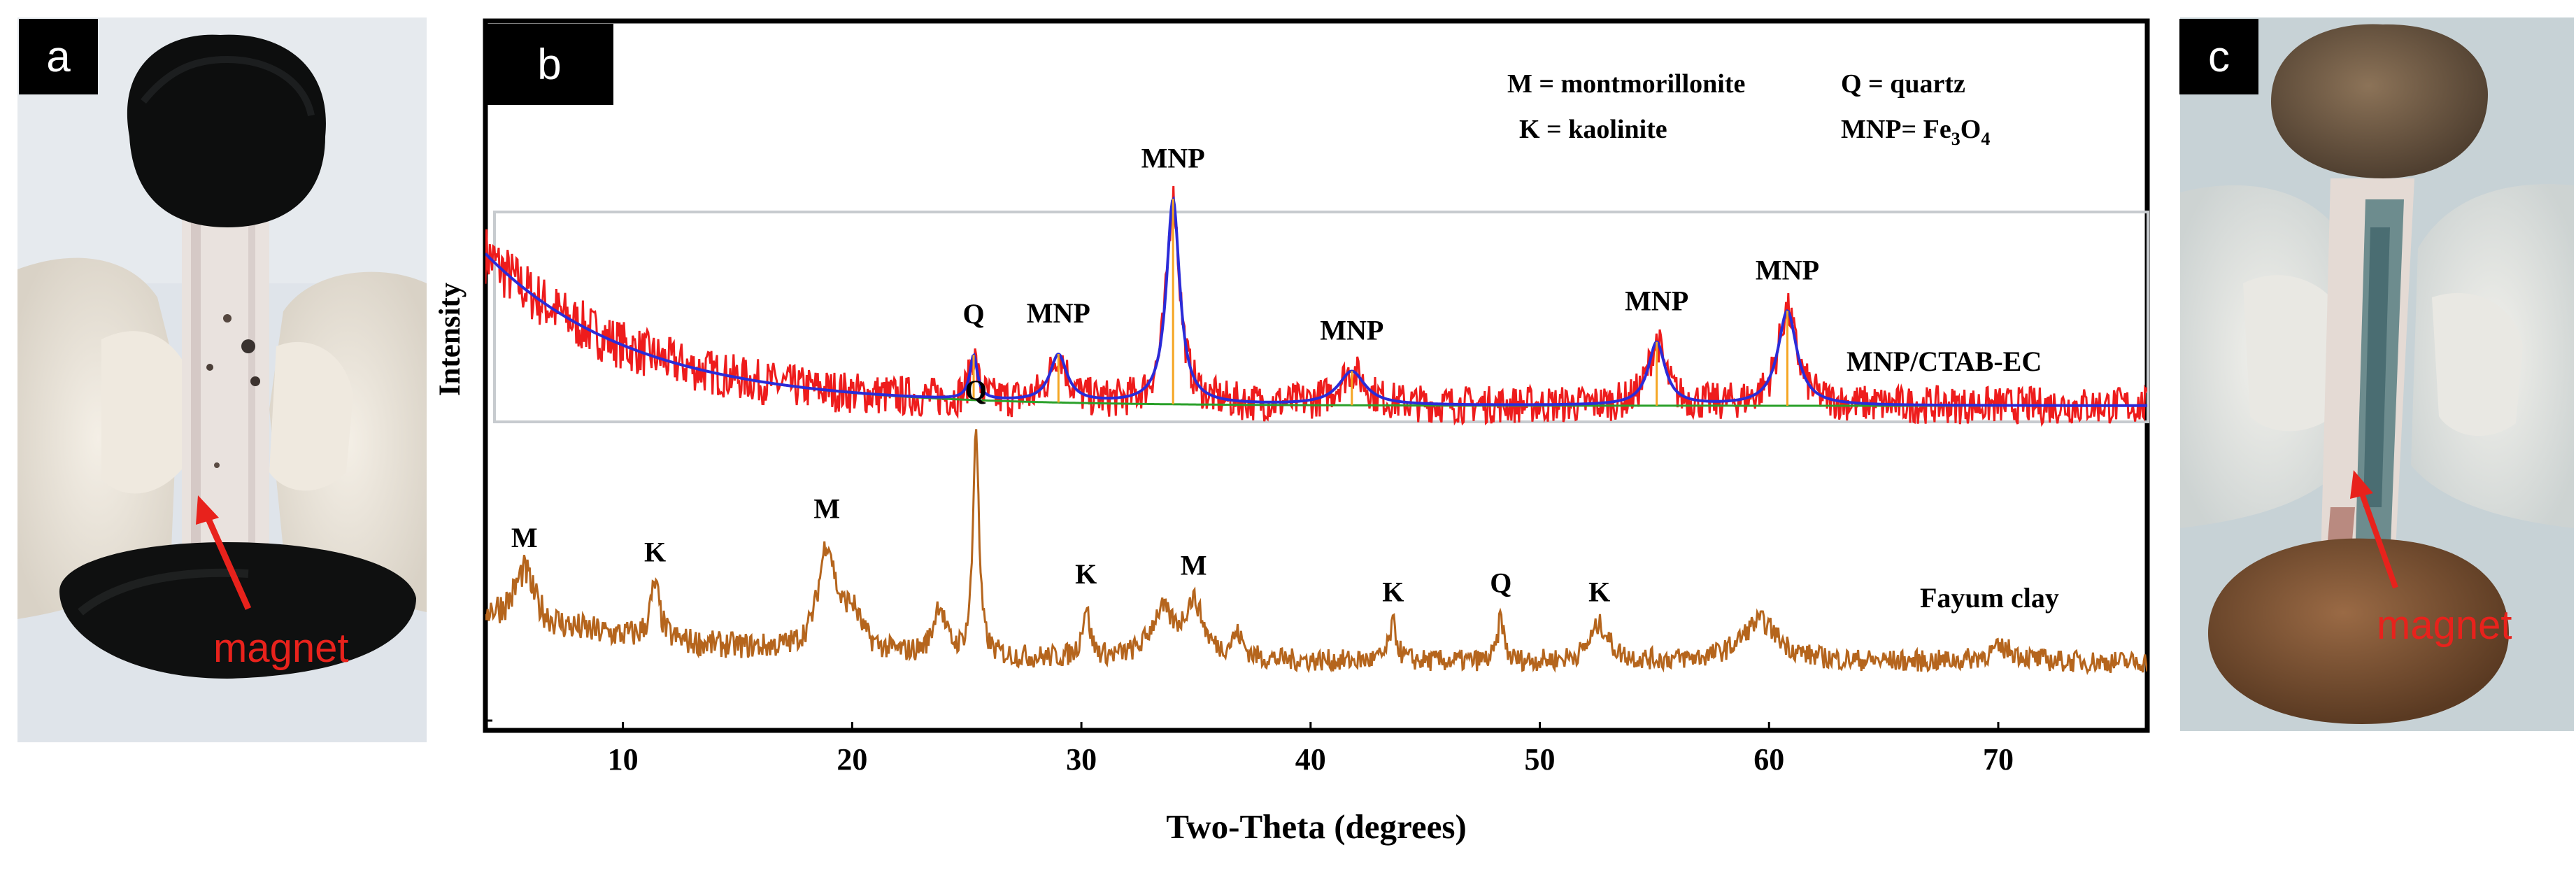 The image size is (2576, 871). Describe the element at coordinates (1626, 84) in the screenshot. I see `legend-montmorillonite: M = montmorillonite` at that location.